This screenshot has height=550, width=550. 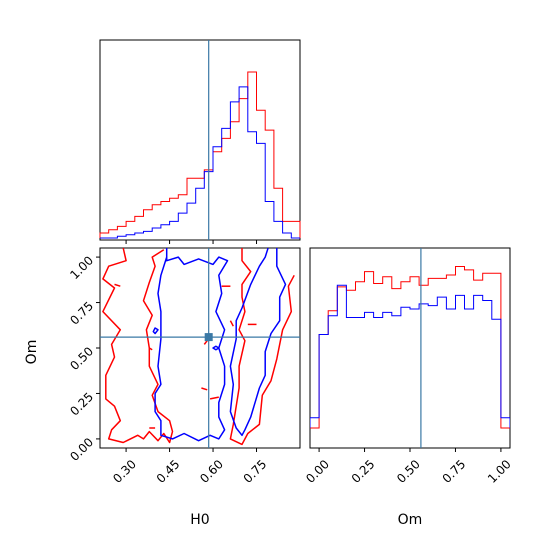 I want to click on om-y-axis-label: Om, so click(x=32, y=352).